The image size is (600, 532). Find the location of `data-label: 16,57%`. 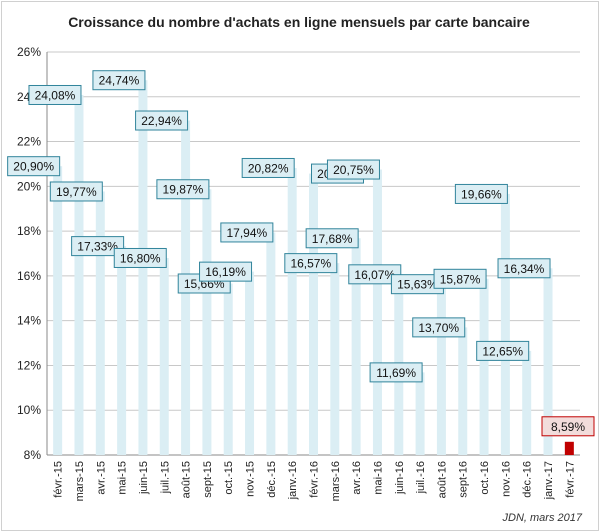

data-label: 16,57% is located at coordinates (310, 264).